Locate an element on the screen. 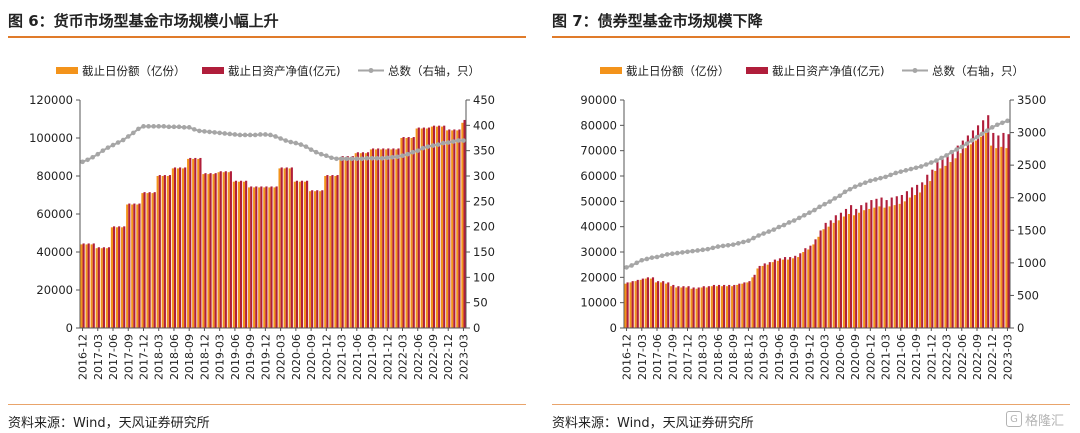 The width and height of the screenshot is (1080, 433). x-tick-label: 2021-09 is located at coordinates (916, 357).